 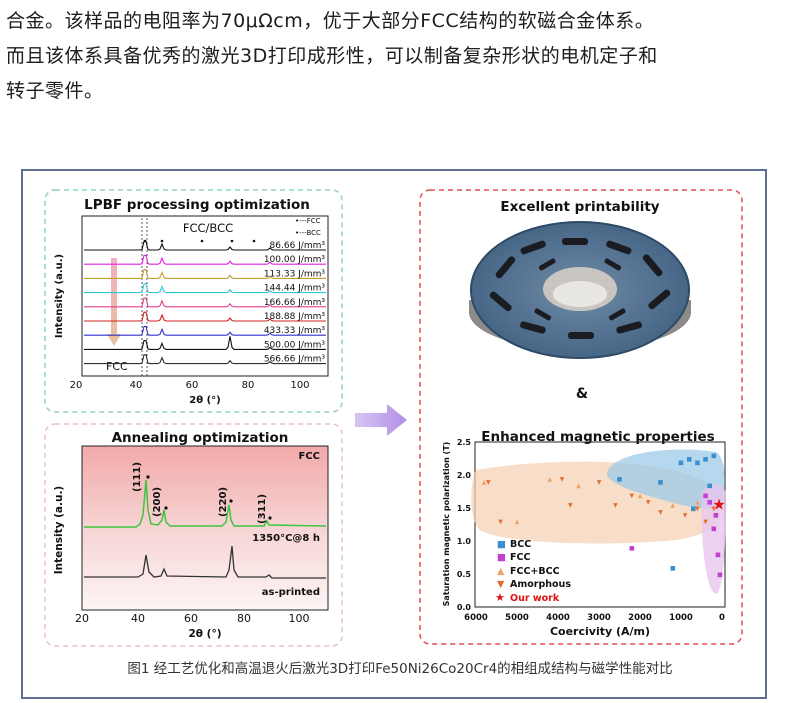 What do you see at coordinates (298, 246) in the screenshot?
I see `energy-density-label: 86.66 J/mm³` at bounding box center [298, 246].